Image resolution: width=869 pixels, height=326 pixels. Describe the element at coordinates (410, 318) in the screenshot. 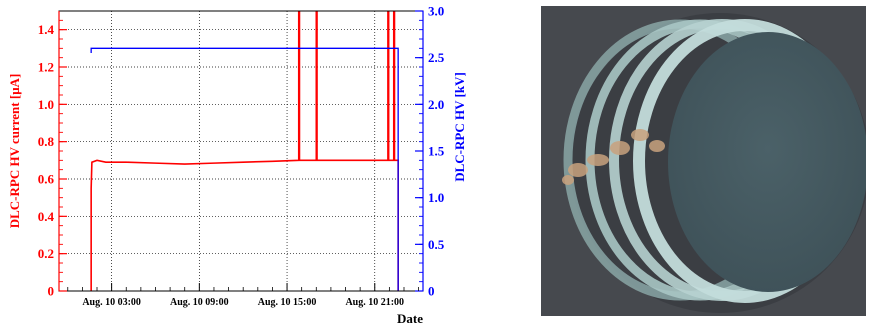

I see `x-axis-title: Date` at that location.